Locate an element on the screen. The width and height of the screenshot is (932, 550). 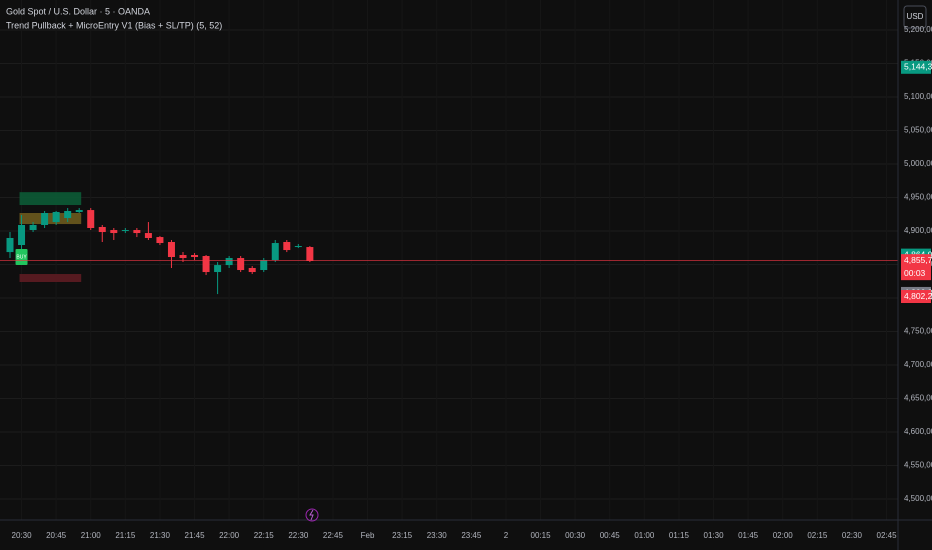
x-tick-label: 21:45 is located at coordinates (195, 535).